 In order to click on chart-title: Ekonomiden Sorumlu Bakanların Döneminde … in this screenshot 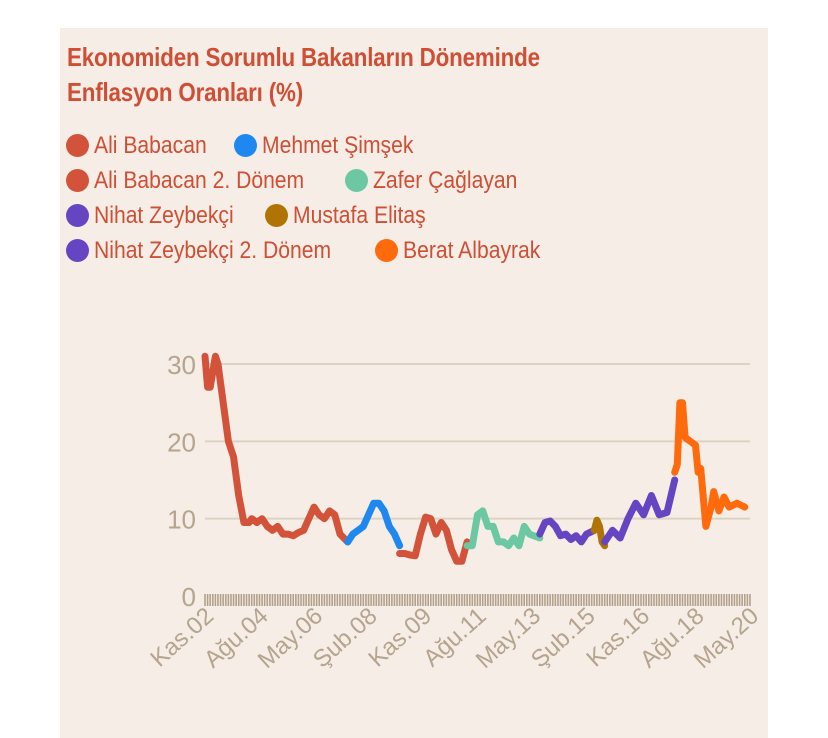, I will do `click(303, 74)`.